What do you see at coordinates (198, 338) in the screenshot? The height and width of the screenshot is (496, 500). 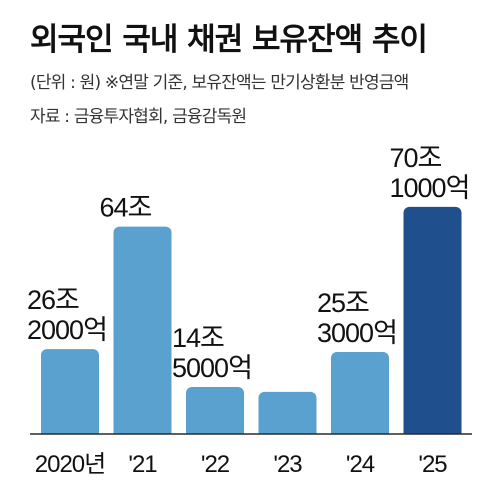 I see `bar-value-label-2-0: 14조` at bounding box center [198, 338].